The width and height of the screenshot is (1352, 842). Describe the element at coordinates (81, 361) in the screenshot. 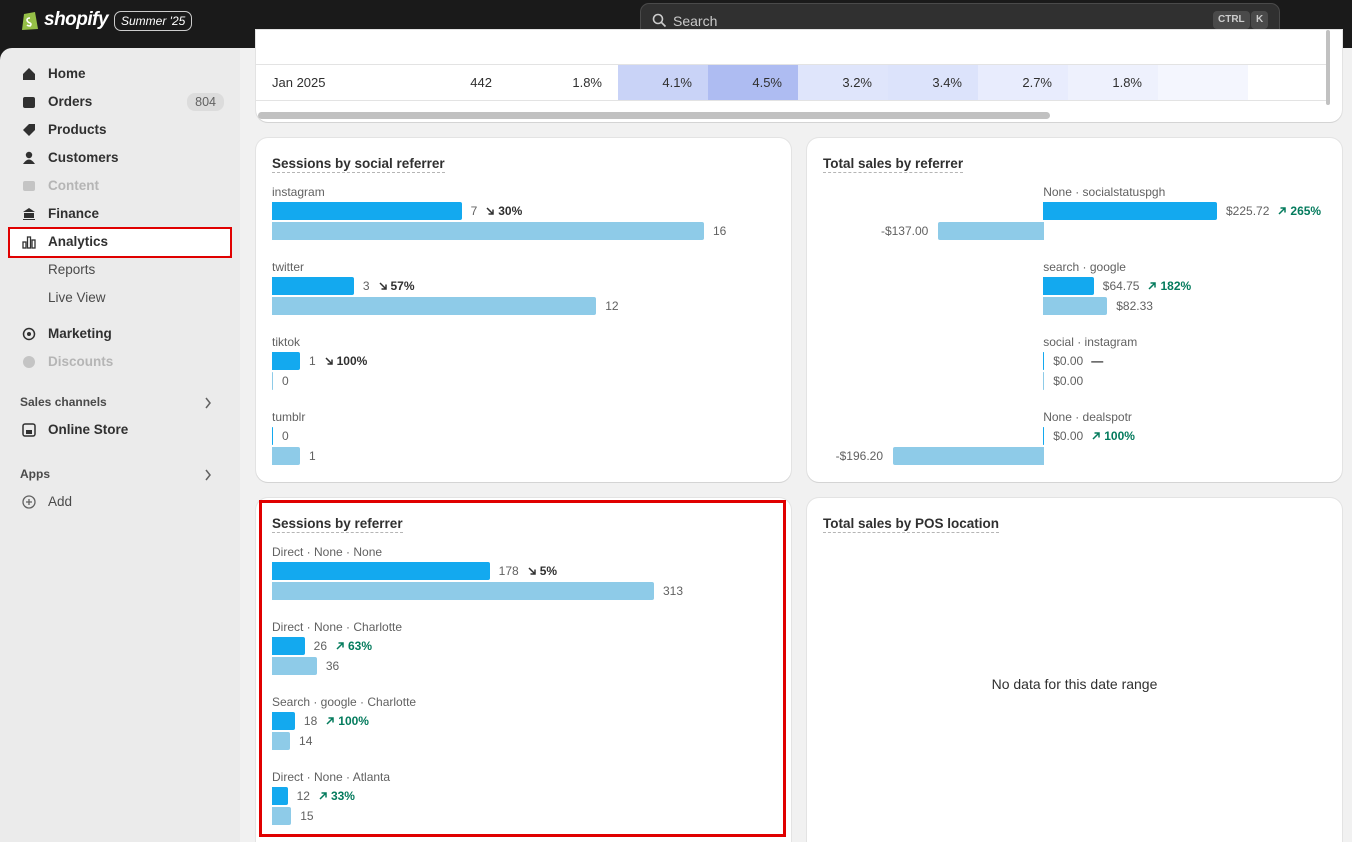

I see `nav-label: Discounts` at that location.